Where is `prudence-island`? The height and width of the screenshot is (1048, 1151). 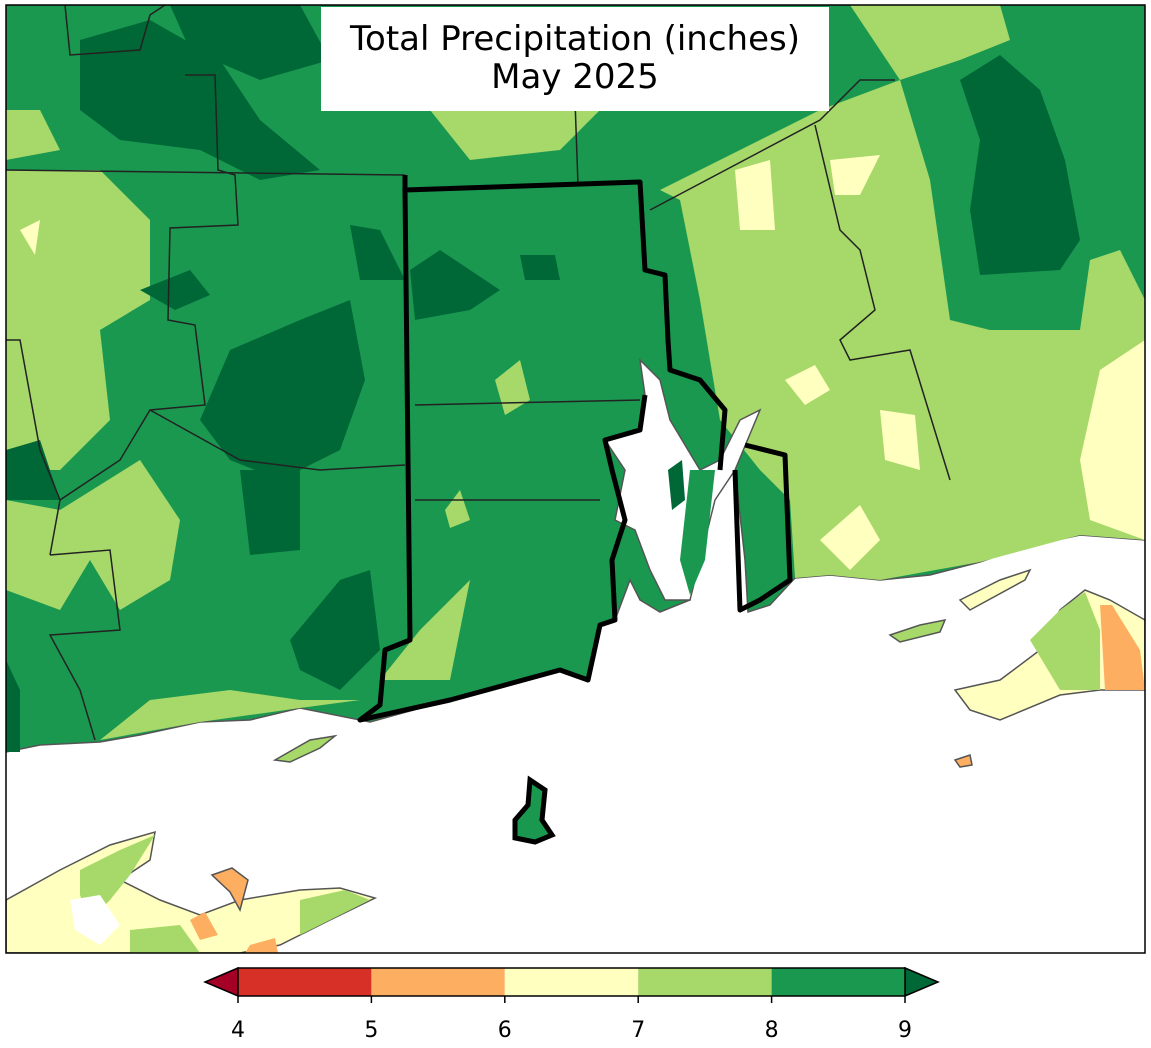
prudence-island is located at coordinates (676, 485).